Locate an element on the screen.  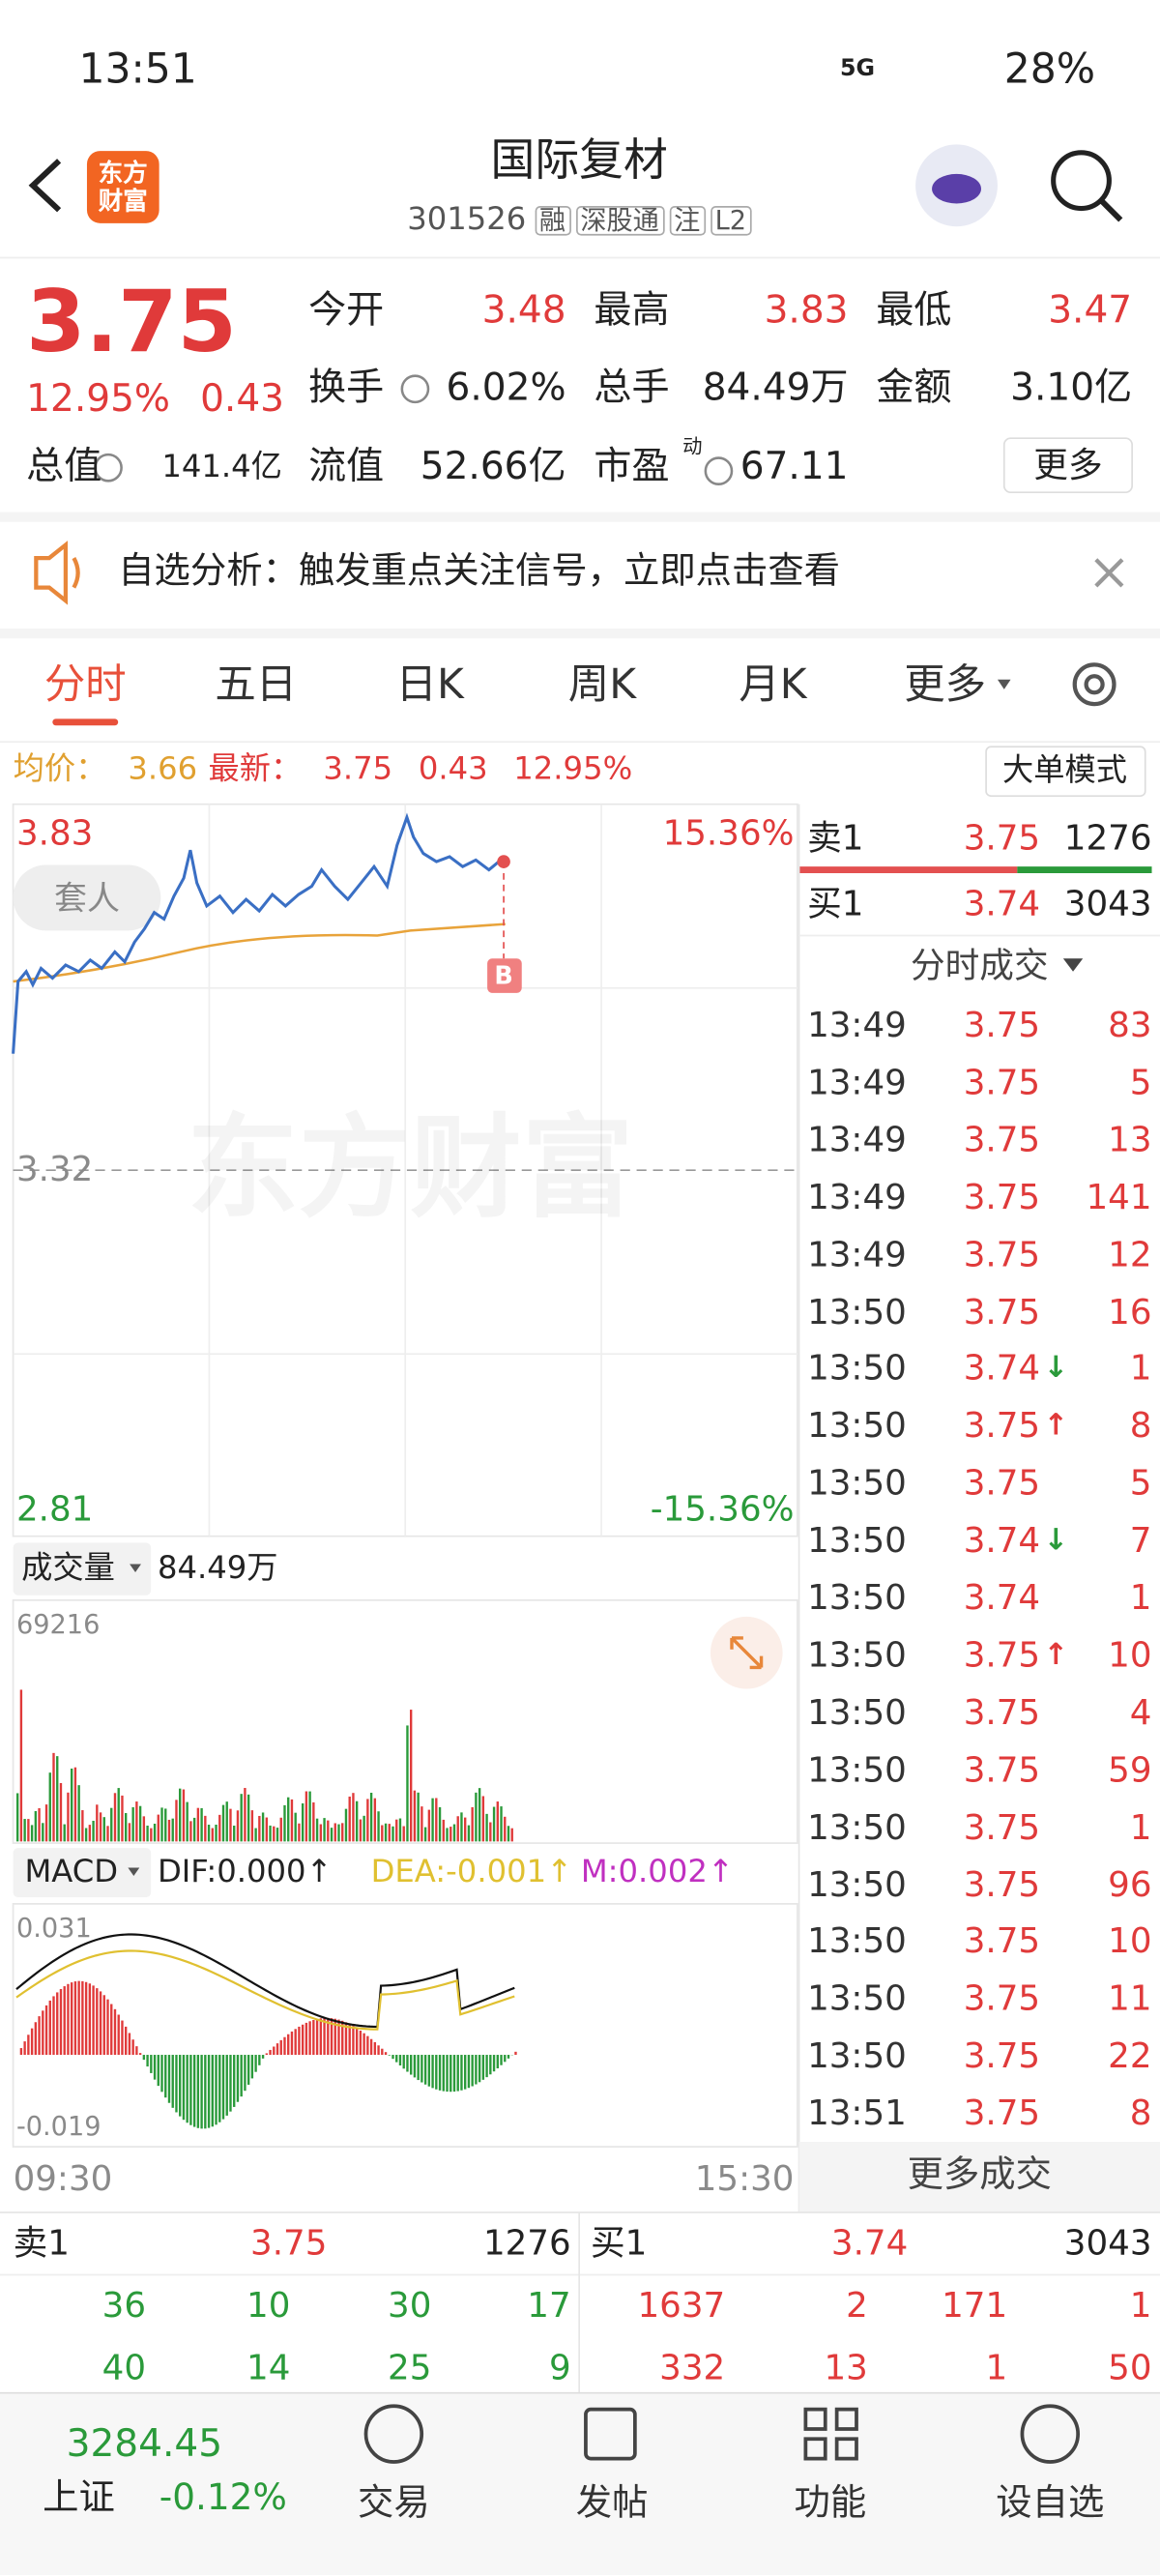
logo: 东方财富 is located at coordinates (123, 187).